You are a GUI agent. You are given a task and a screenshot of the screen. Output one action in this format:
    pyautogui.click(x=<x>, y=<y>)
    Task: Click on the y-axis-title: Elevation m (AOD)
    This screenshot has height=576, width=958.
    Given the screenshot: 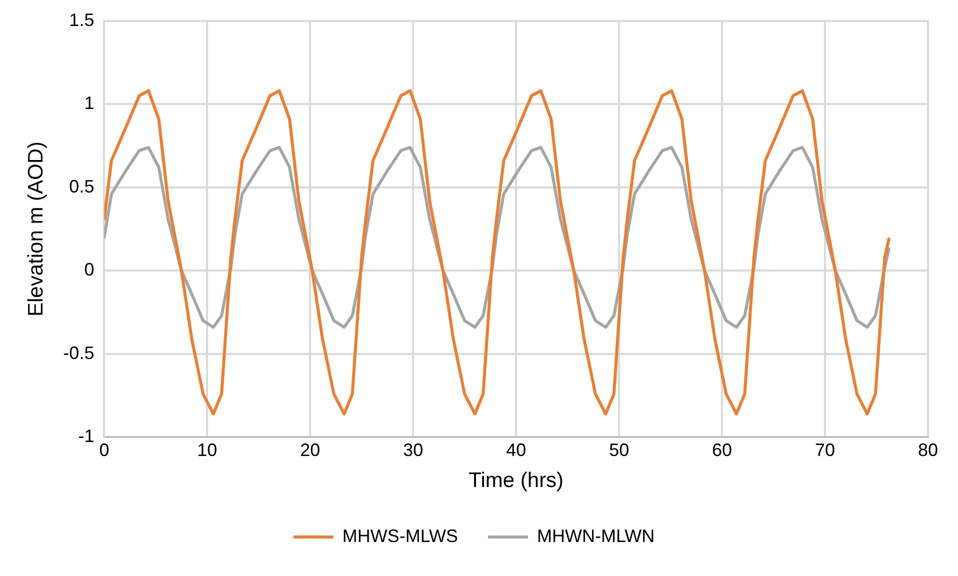 What is the action you would take?
    pyautogui.click(x=36, y=229)
    